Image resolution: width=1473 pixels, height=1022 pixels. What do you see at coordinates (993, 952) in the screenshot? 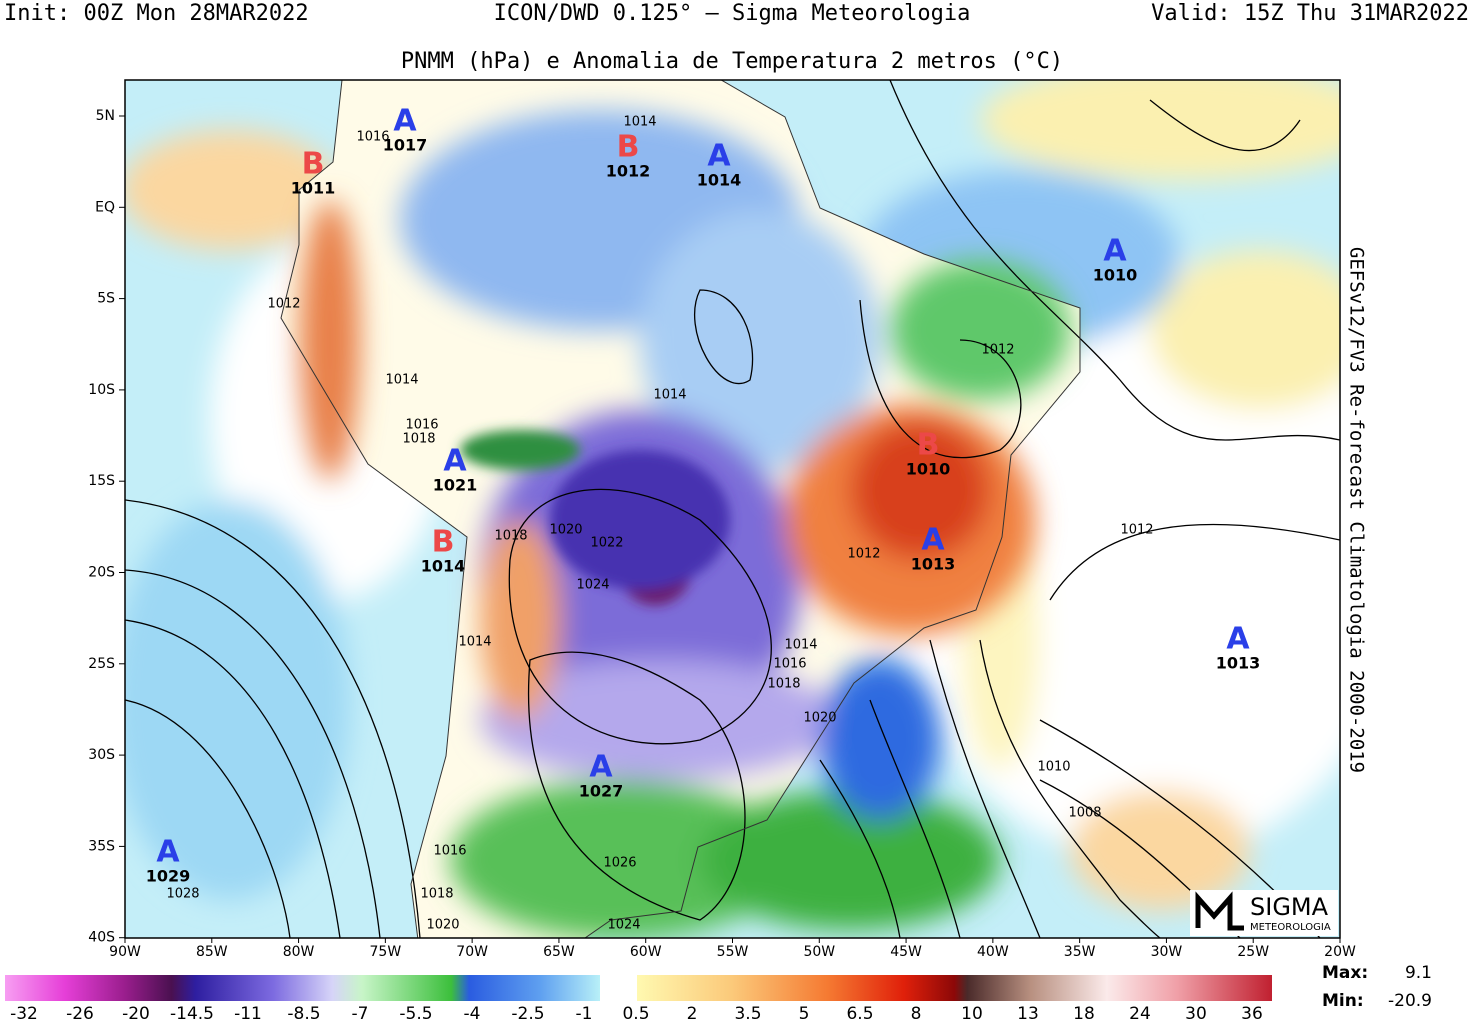
I see `lon-tick-label: 40W` at bounding box center [993, 952].